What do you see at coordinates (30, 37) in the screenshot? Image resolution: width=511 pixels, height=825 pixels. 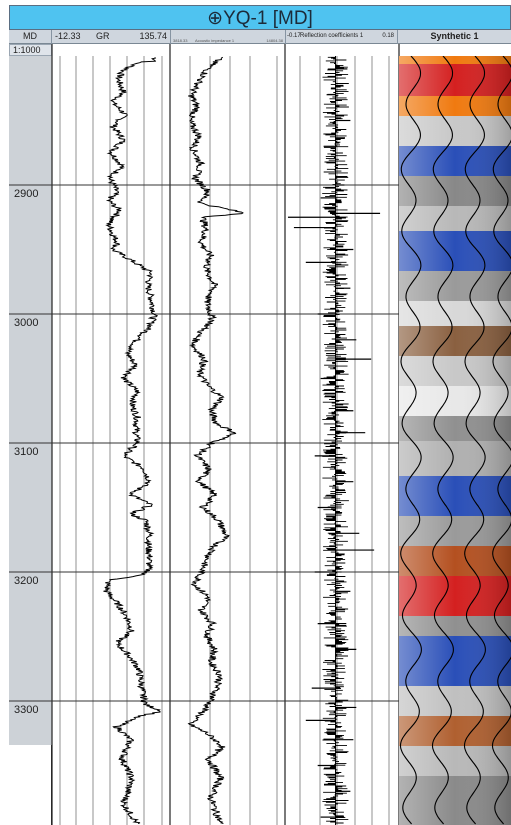 I see `md-header: MD` at bounding box center [30, 37].